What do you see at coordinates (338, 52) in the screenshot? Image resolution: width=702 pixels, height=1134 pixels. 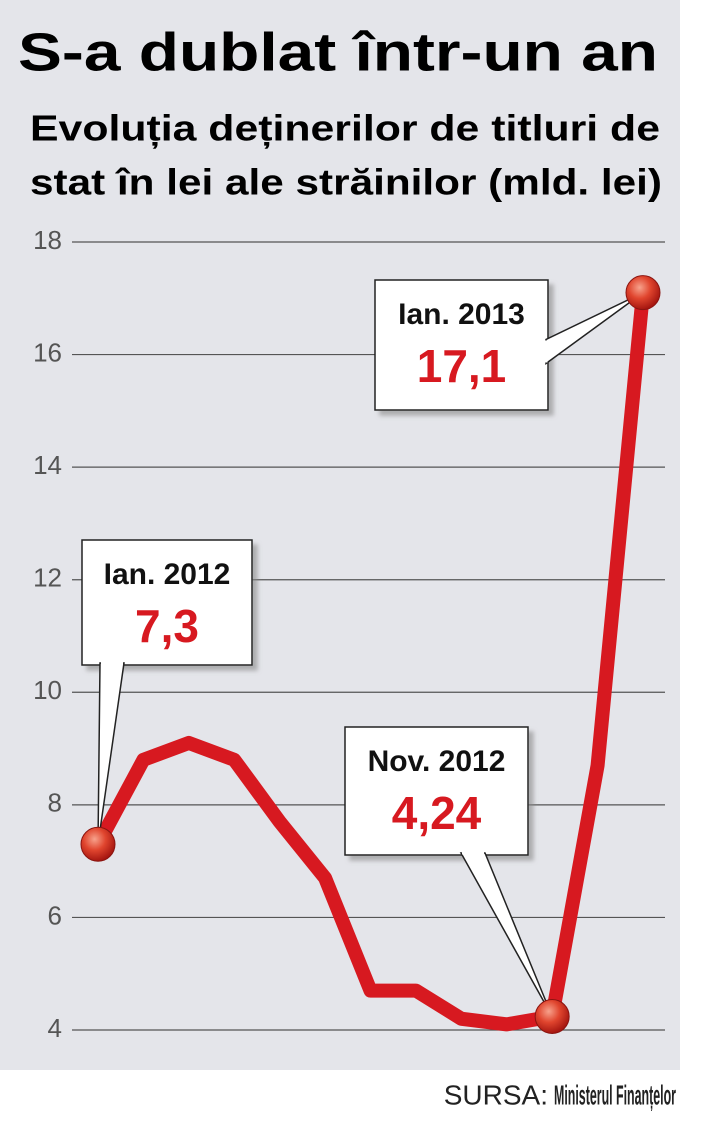 I see `chart-title: S-a dublat într-un an` at bounding box center [338, 52].